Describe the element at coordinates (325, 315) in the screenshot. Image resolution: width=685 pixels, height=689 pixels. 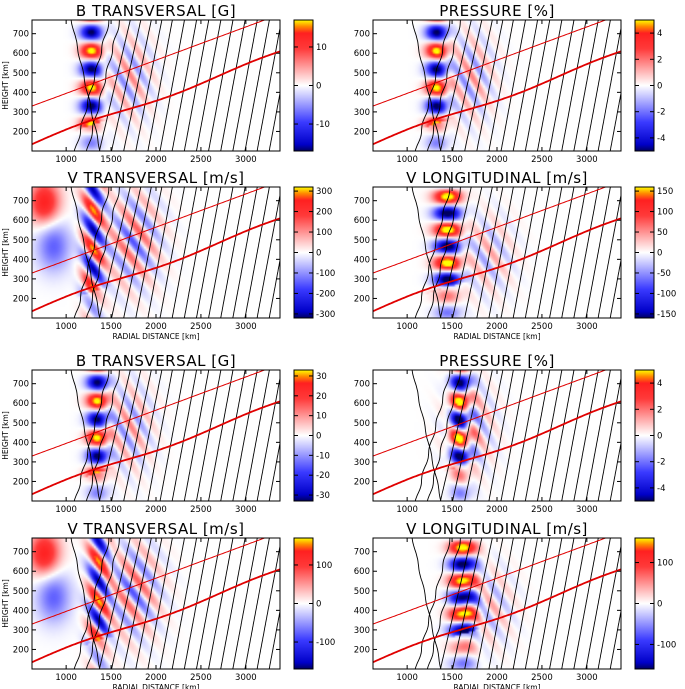
I see `colorbar-tick-label: -300` at that location.